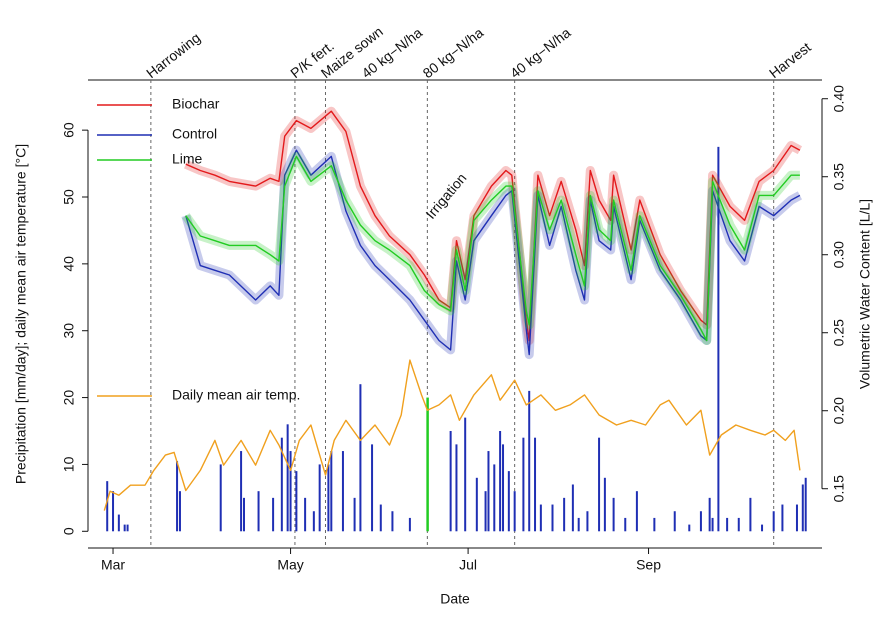 This screenshot has width=880, height=617. I want to click on y2-tick-label: 0.30, so click(839, 254).